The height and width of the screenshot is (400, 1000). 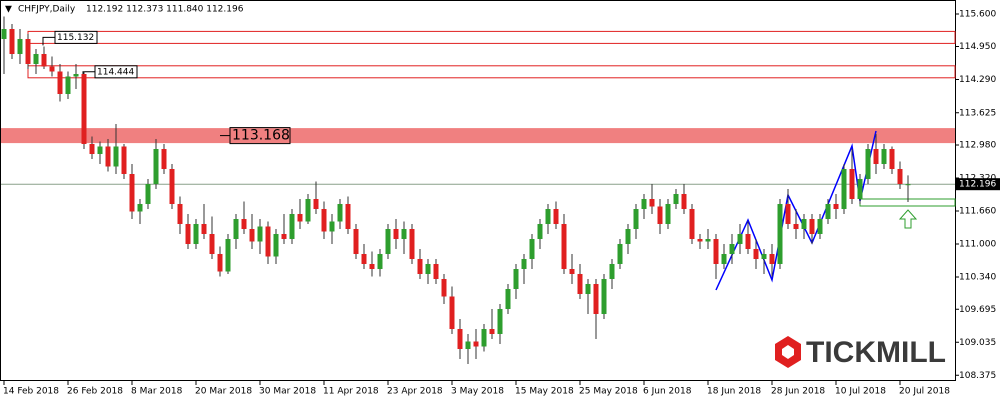 What do you see at coordinates (977, 212) in the screenshot?
I see `y-tick-label: 111.660` at bounding box center [977, 212].